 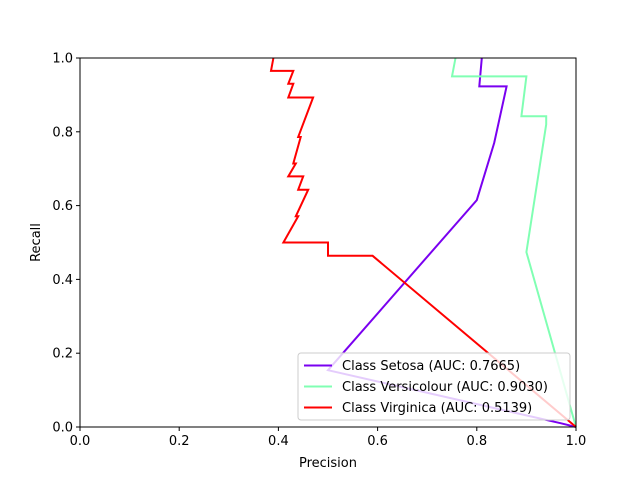 I want to click on y-tick-label: 1.0, so click(x=62, y=59).